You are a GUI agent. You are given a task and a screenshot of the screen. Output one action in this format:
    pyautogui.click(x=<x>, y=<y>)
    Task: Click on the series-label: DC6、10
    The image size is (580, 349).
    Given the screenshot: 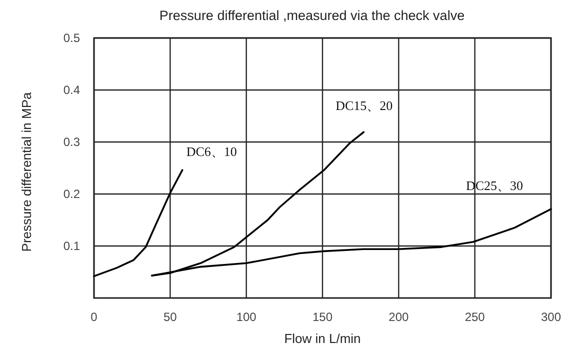 What is the action you would take?
    pyautogui.click(x=211, y=152)
    